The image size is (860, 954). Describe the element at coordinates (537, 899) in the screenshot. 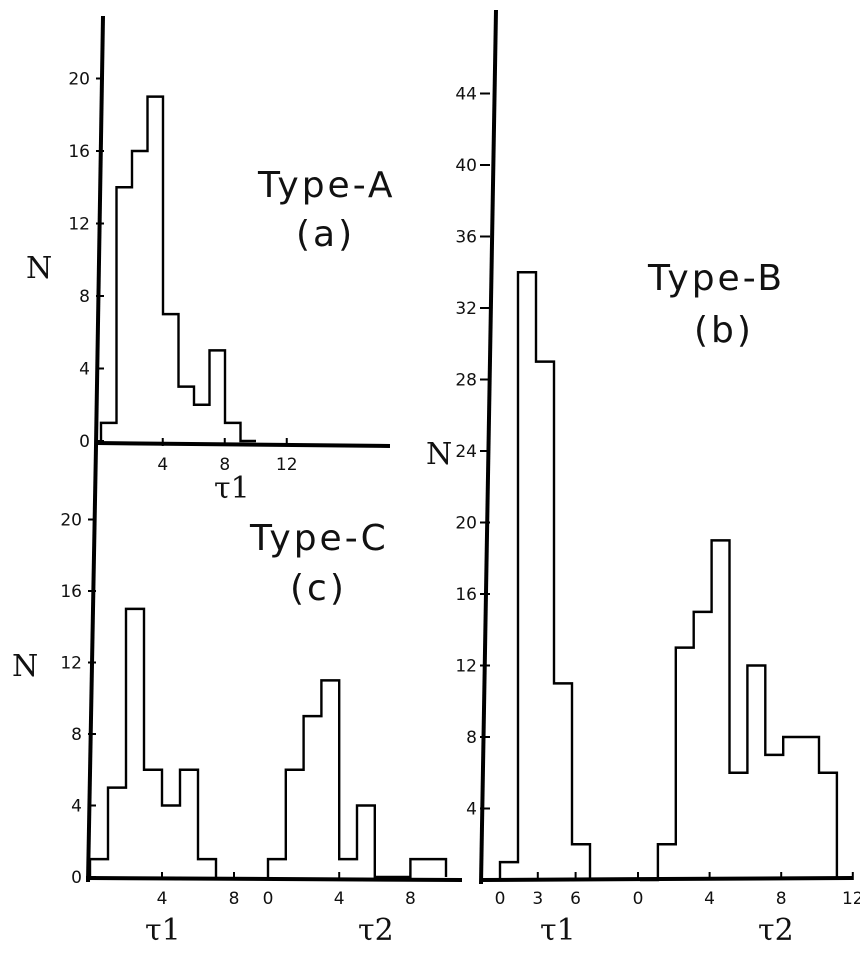

I see `xtick-b-tau1: 3` at that location.